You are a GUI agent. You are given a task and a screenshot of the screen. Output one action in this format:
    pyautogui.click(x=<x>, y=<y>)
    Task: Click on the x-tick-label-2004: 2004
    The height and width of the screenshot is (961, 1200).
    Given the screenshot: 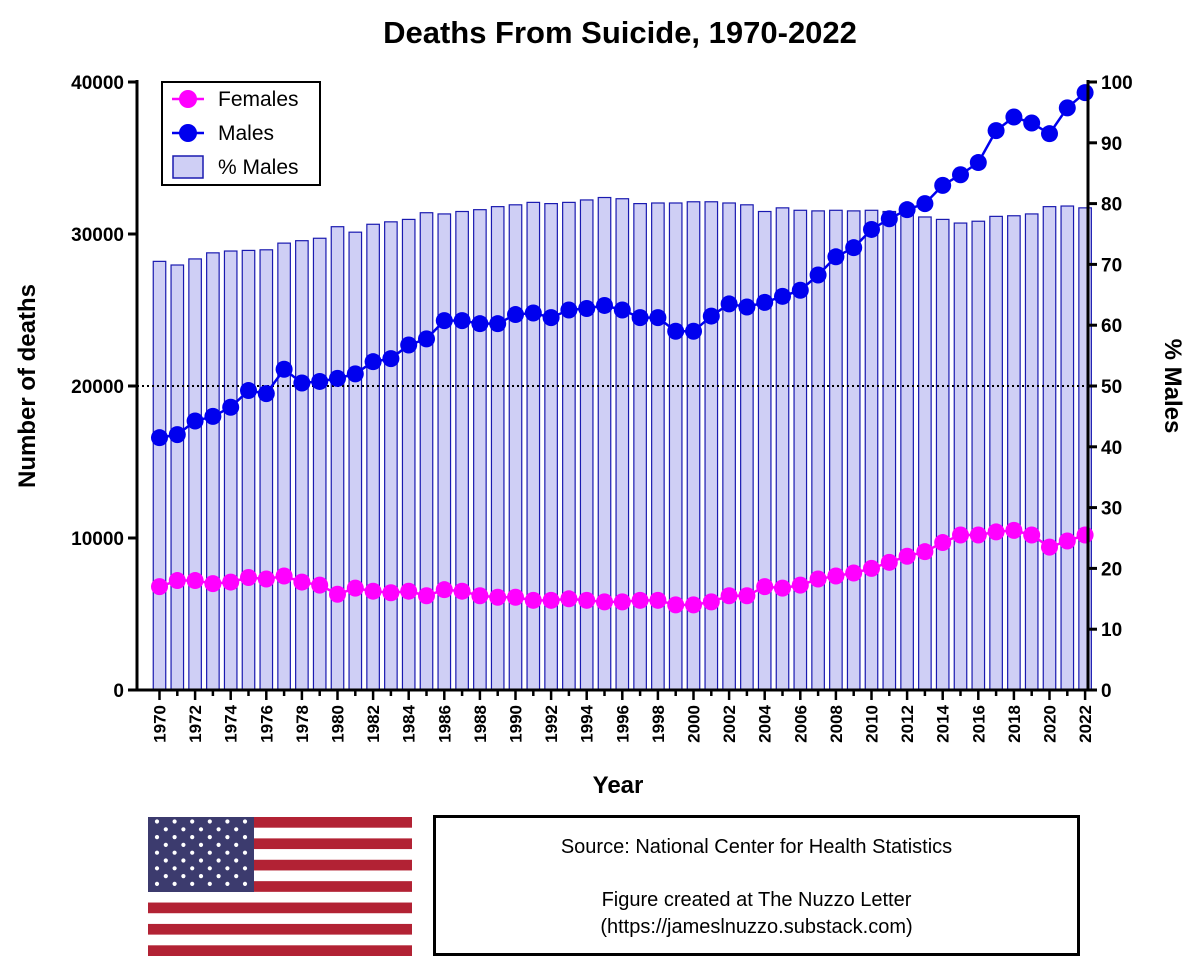 What is the action you would take?
    pyautogui.click(x=765, y=723)
    